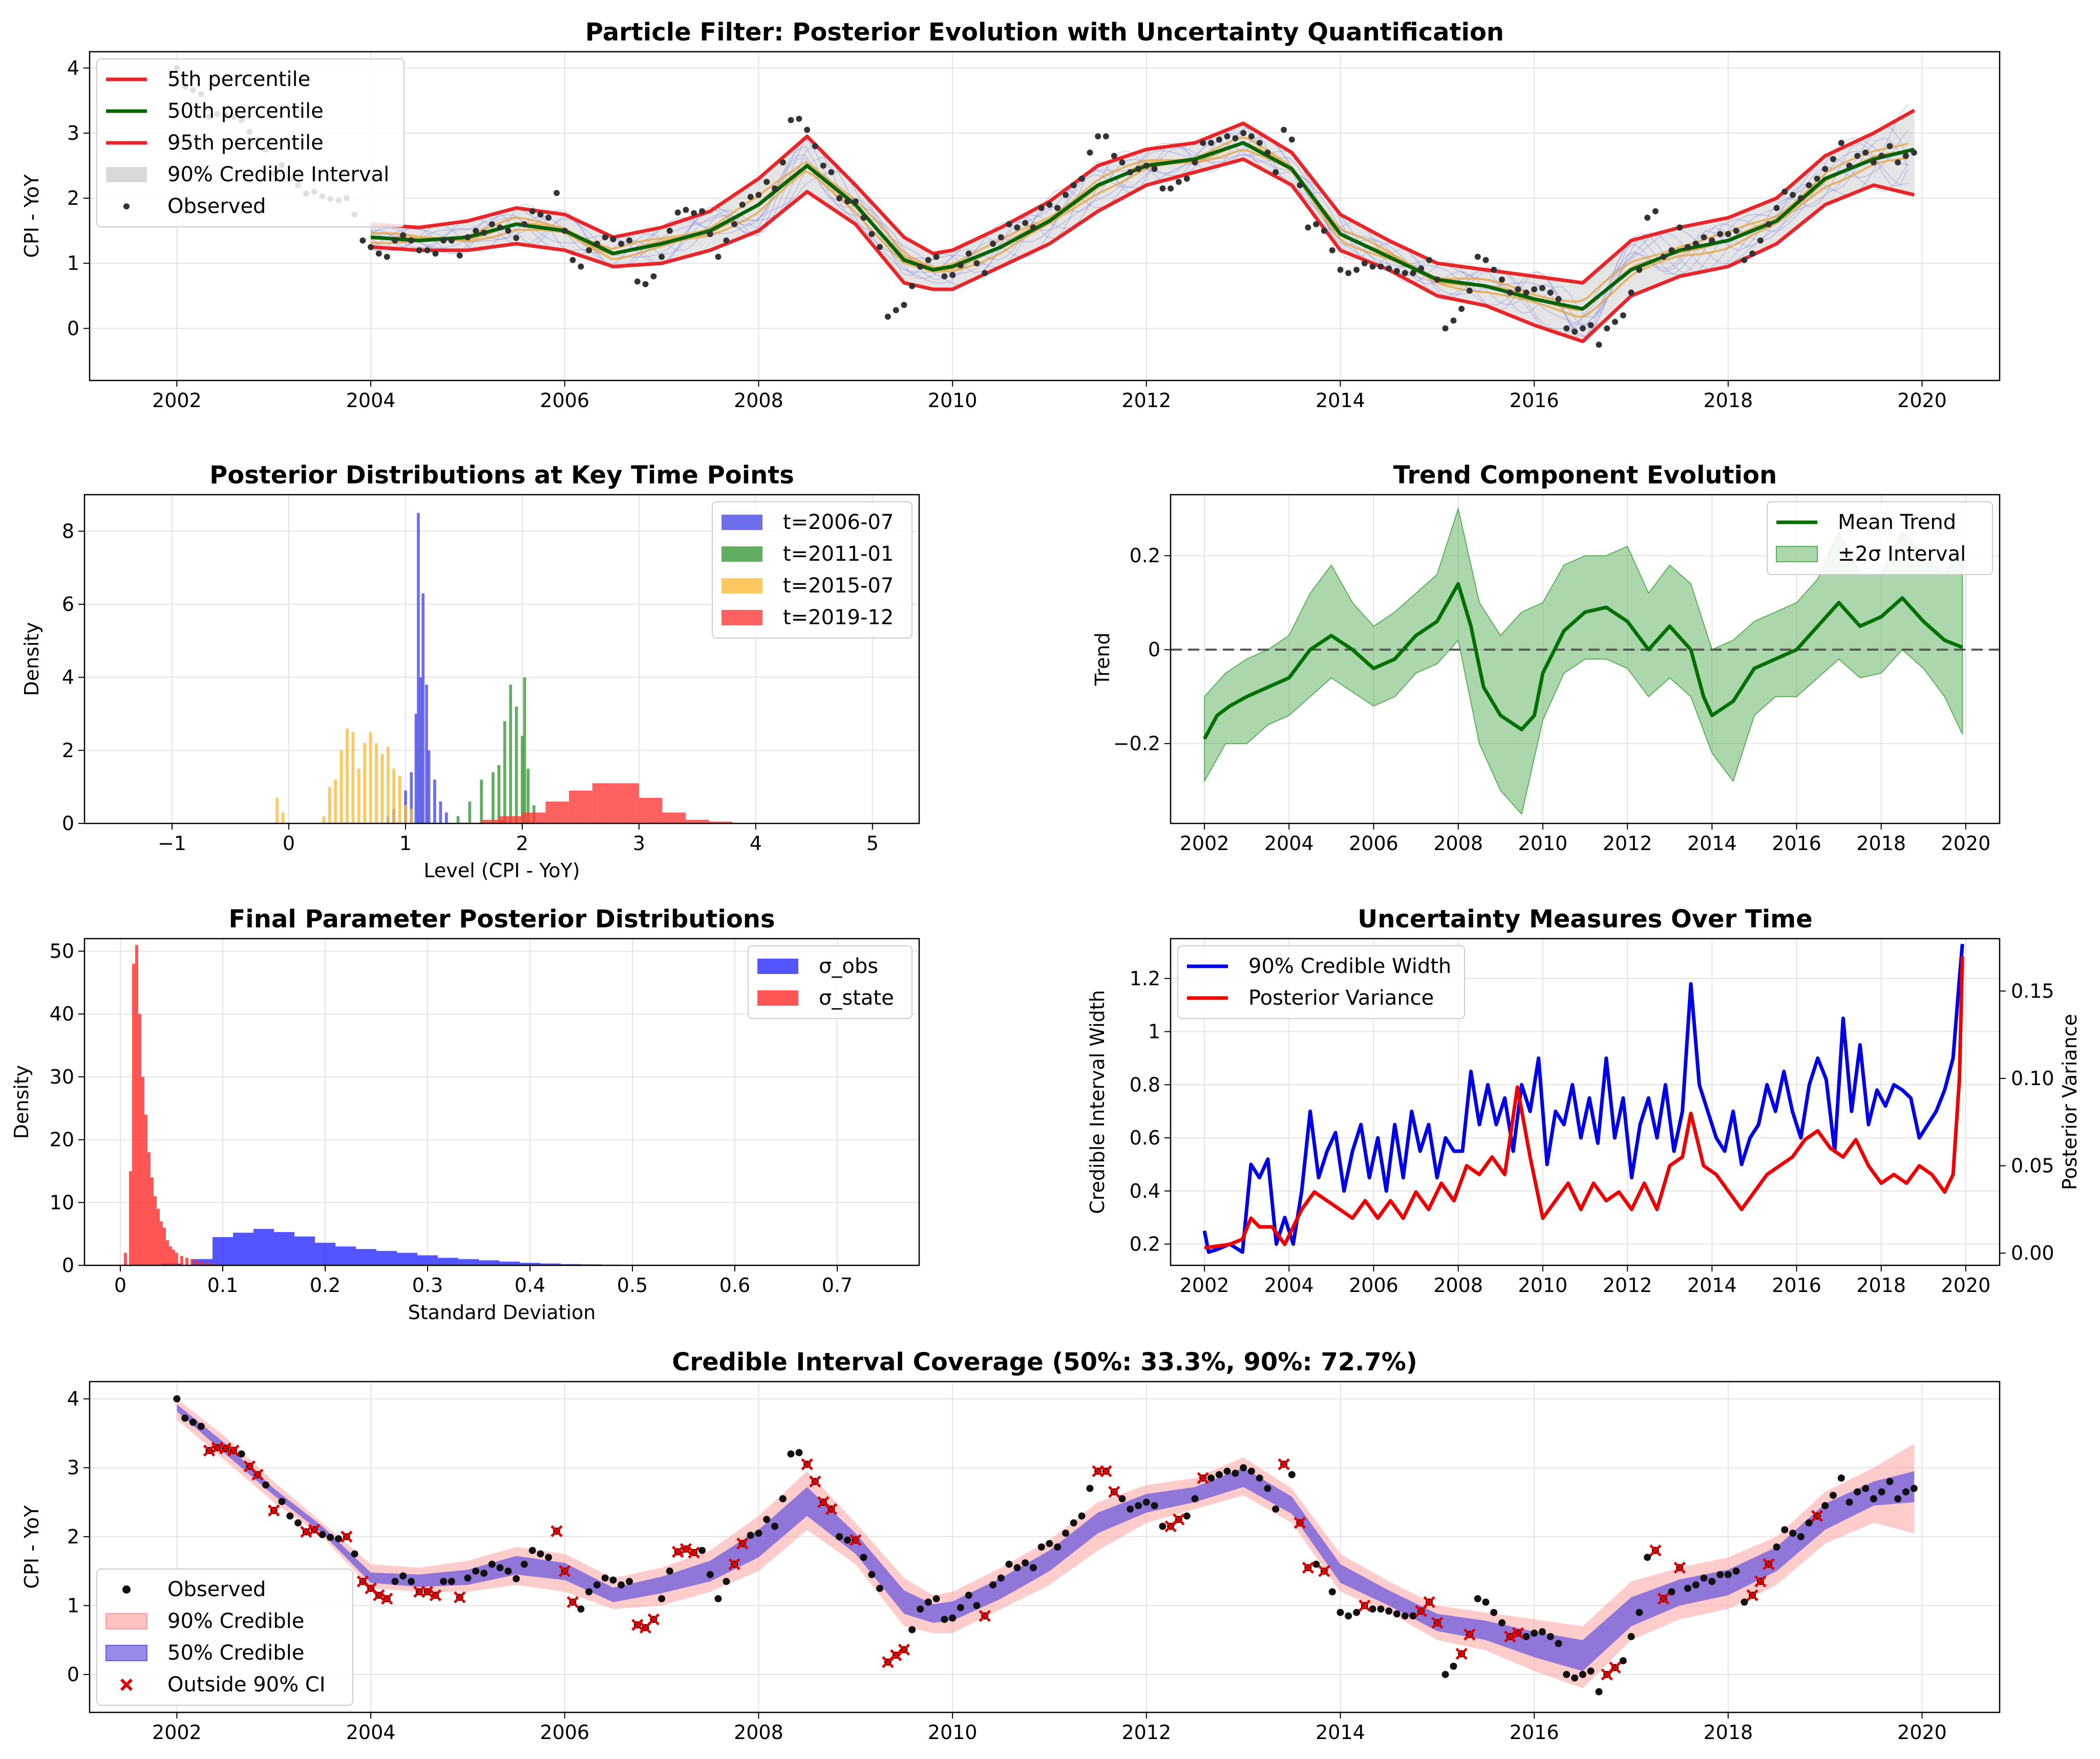 The image size is (2100, 1759). I want to click on y-tick-label: 50, so click(62, 952).